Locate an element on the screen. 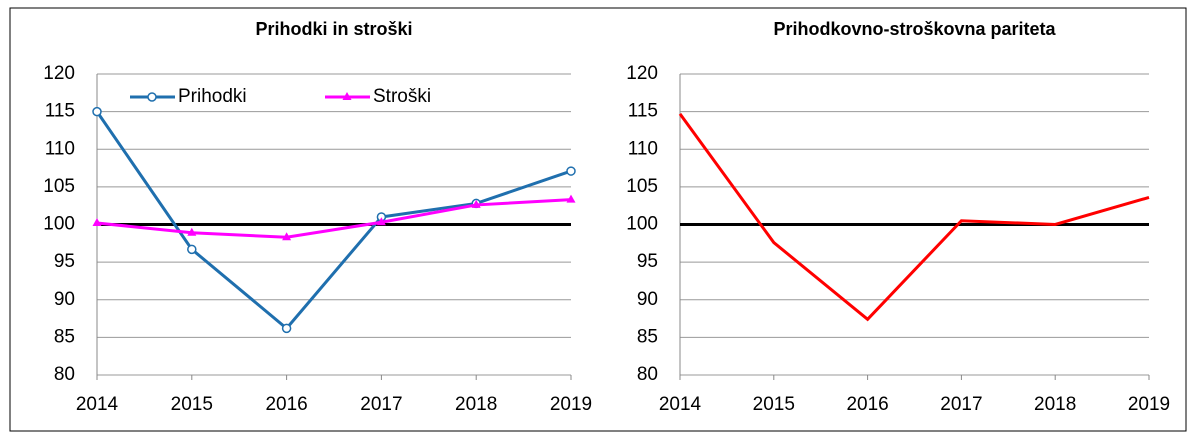 Image resolution: width=1194 pixels, height=432 pixels. legend-label: Prihodki is located at coordinates (212, 96).